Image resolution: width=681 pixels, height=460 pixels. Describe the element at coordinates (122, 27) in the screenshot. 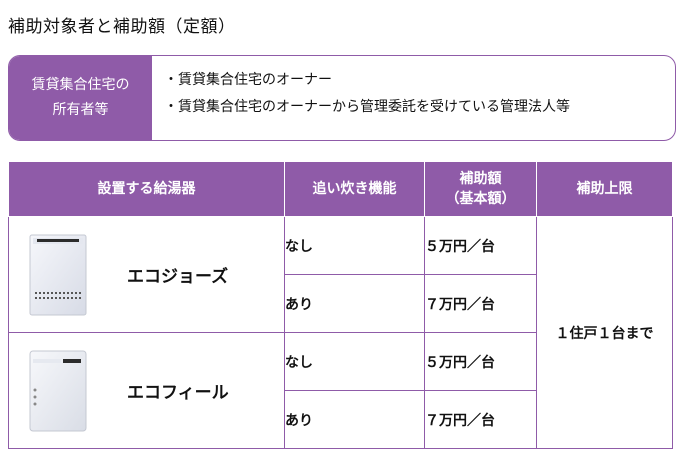

I see `page-title: 補助対象者と補助額（定額）` at that location.